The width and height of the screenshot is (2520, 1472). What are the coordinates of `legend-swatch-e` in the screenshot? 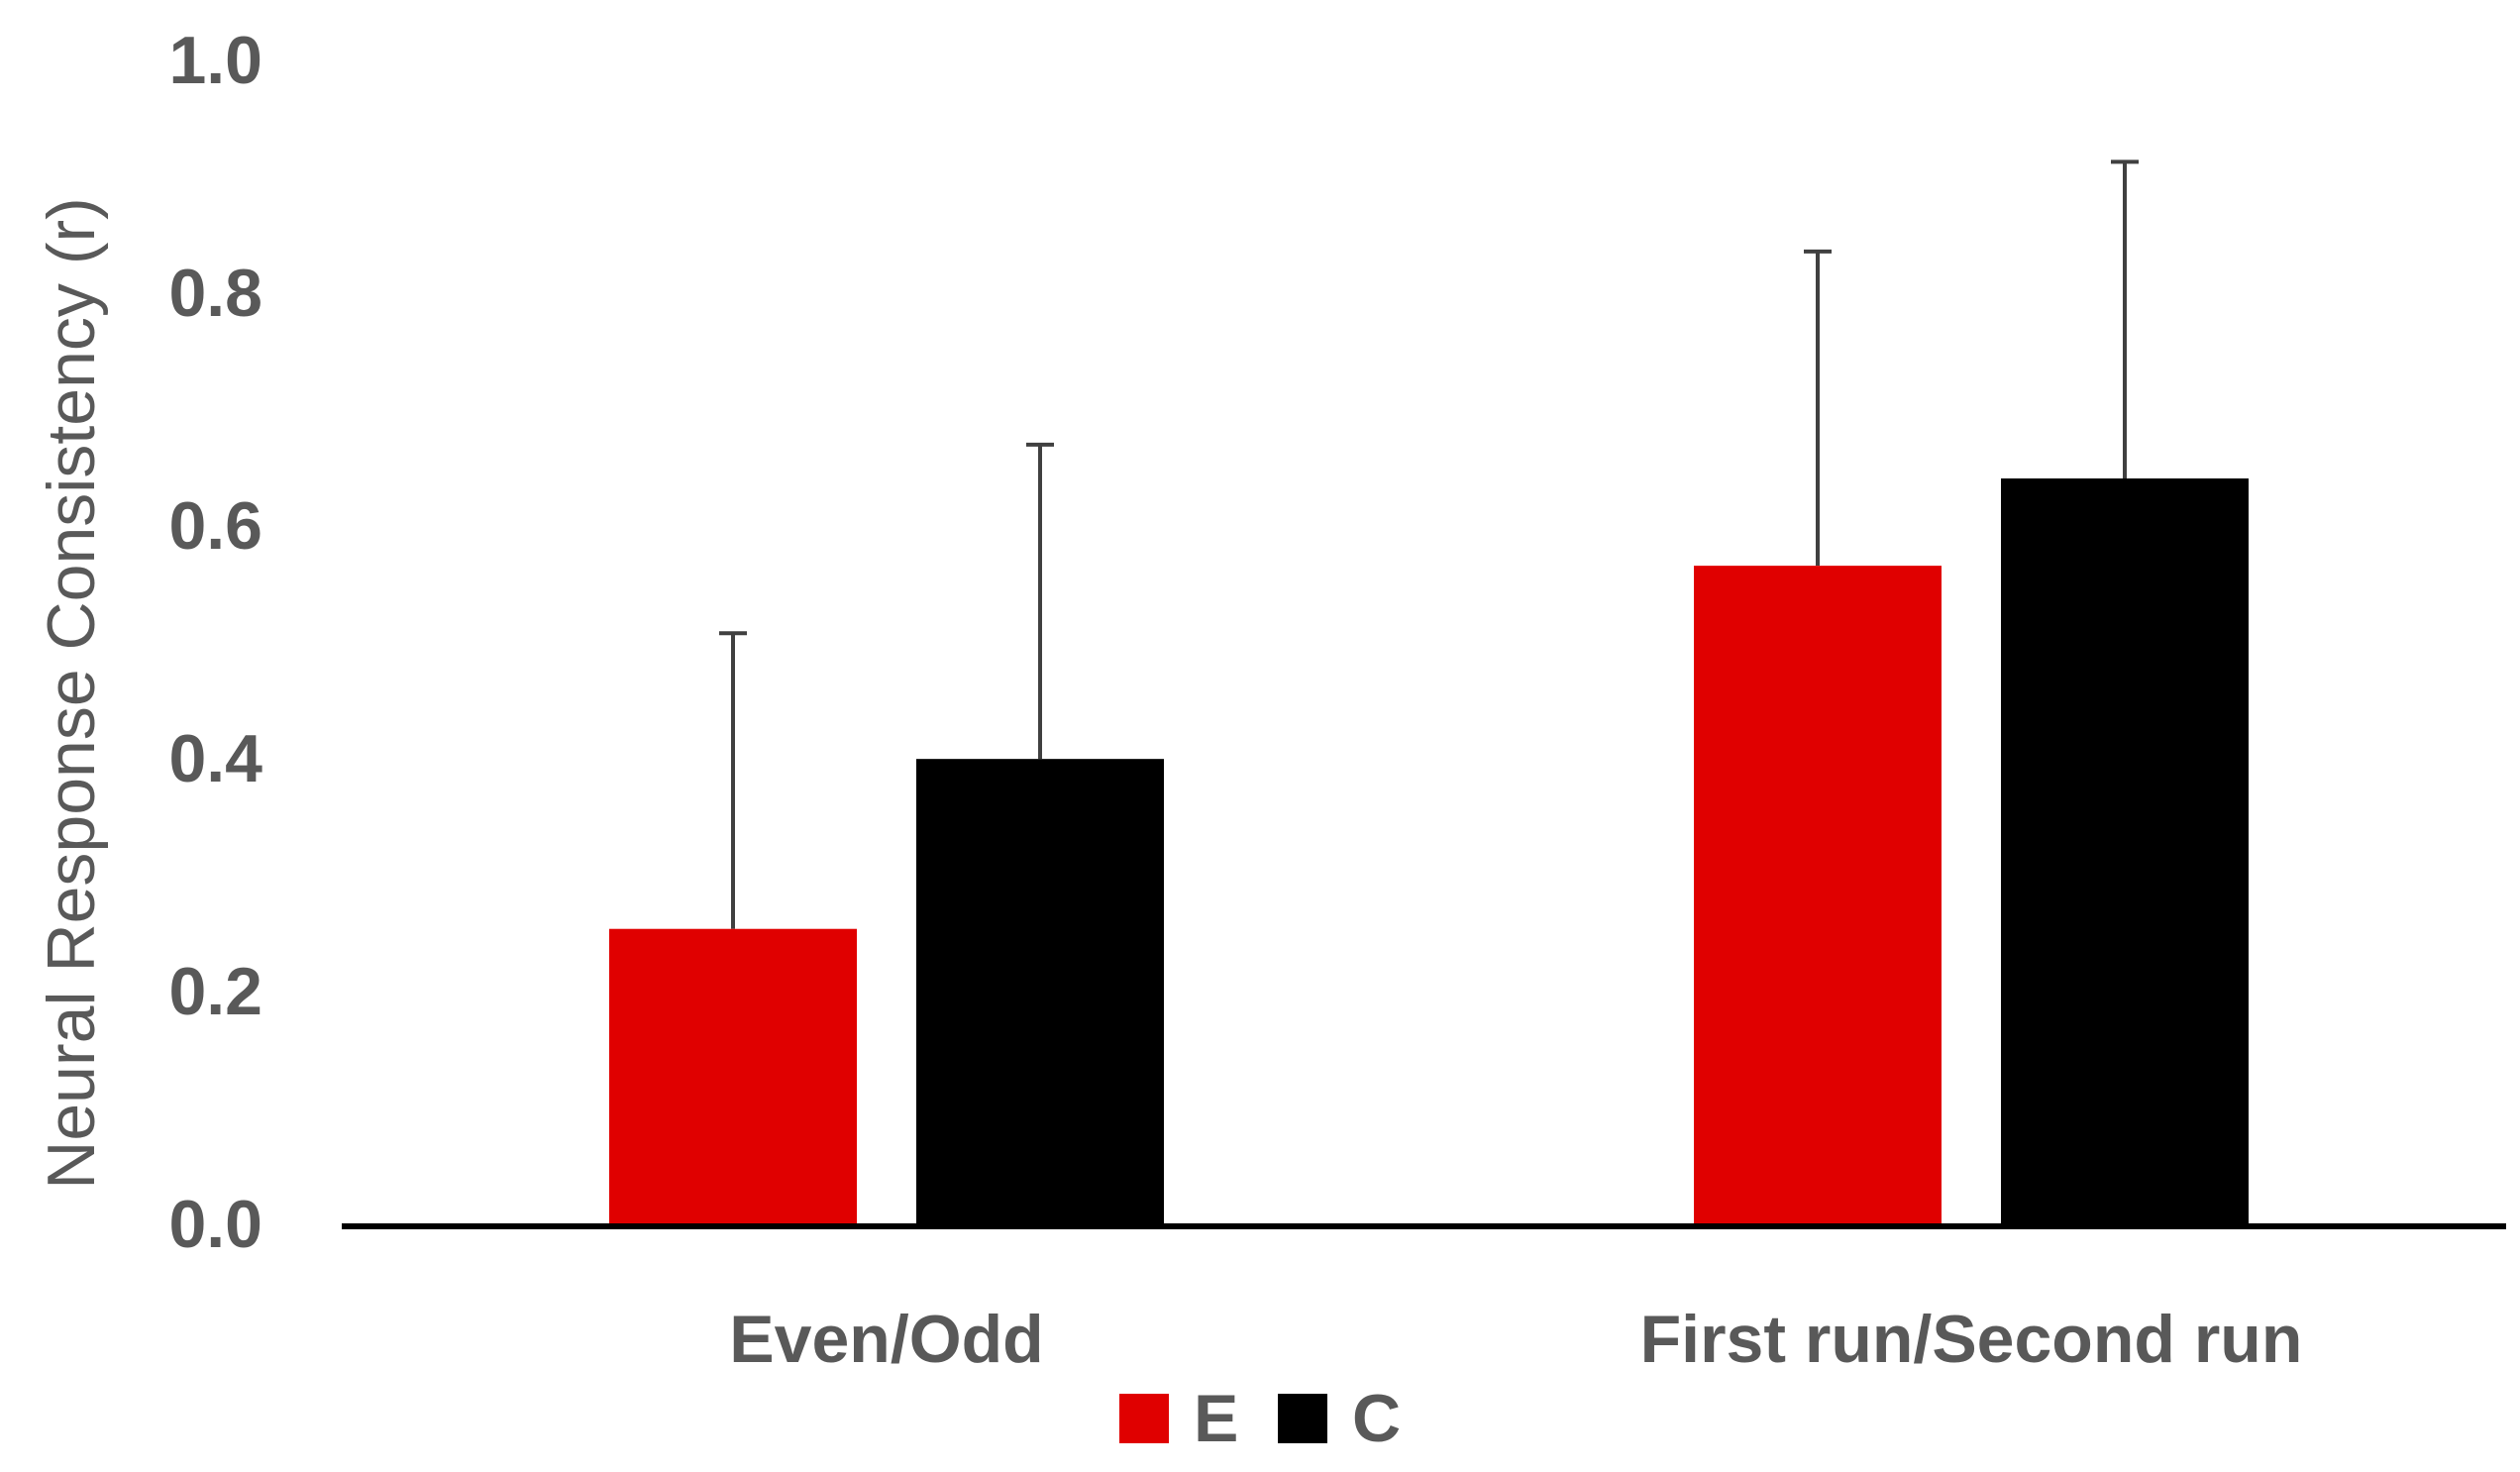 It's located at (1144, 1418).